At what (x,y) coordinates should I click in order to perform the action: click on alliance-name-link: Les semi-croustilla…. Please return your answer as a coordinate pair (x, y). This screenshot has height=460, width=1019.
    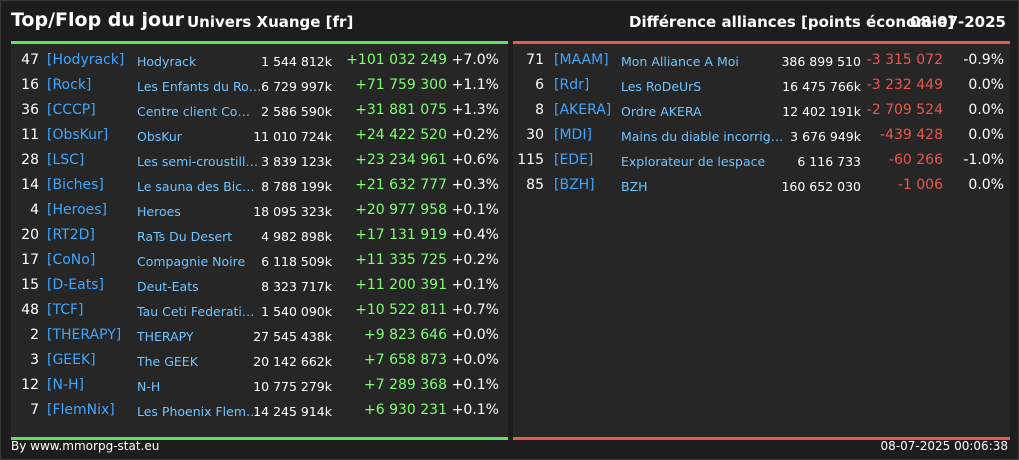
    Looking at the image, I should click on (199, 161).